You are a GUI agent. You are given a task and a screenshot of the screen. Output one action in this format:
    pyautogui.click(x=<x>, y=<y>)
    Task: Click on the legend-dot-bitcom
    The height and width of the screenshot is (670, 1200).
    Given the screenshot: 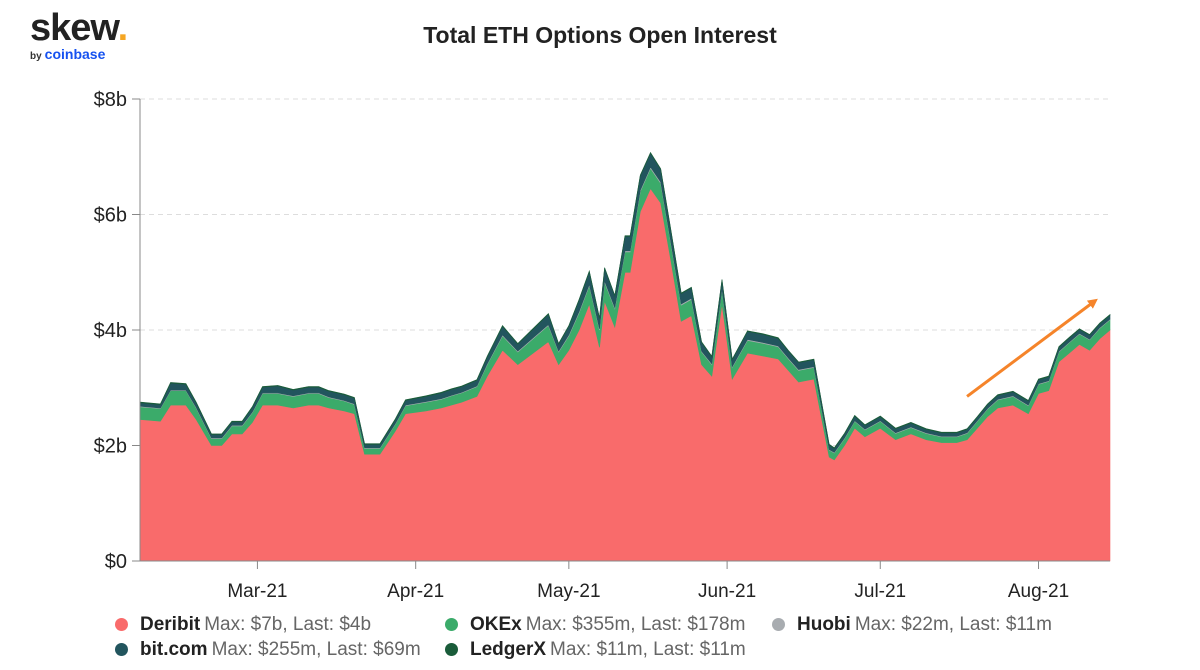 What is the action you would take?
    pyautogui.click(x=121, y=650)
    